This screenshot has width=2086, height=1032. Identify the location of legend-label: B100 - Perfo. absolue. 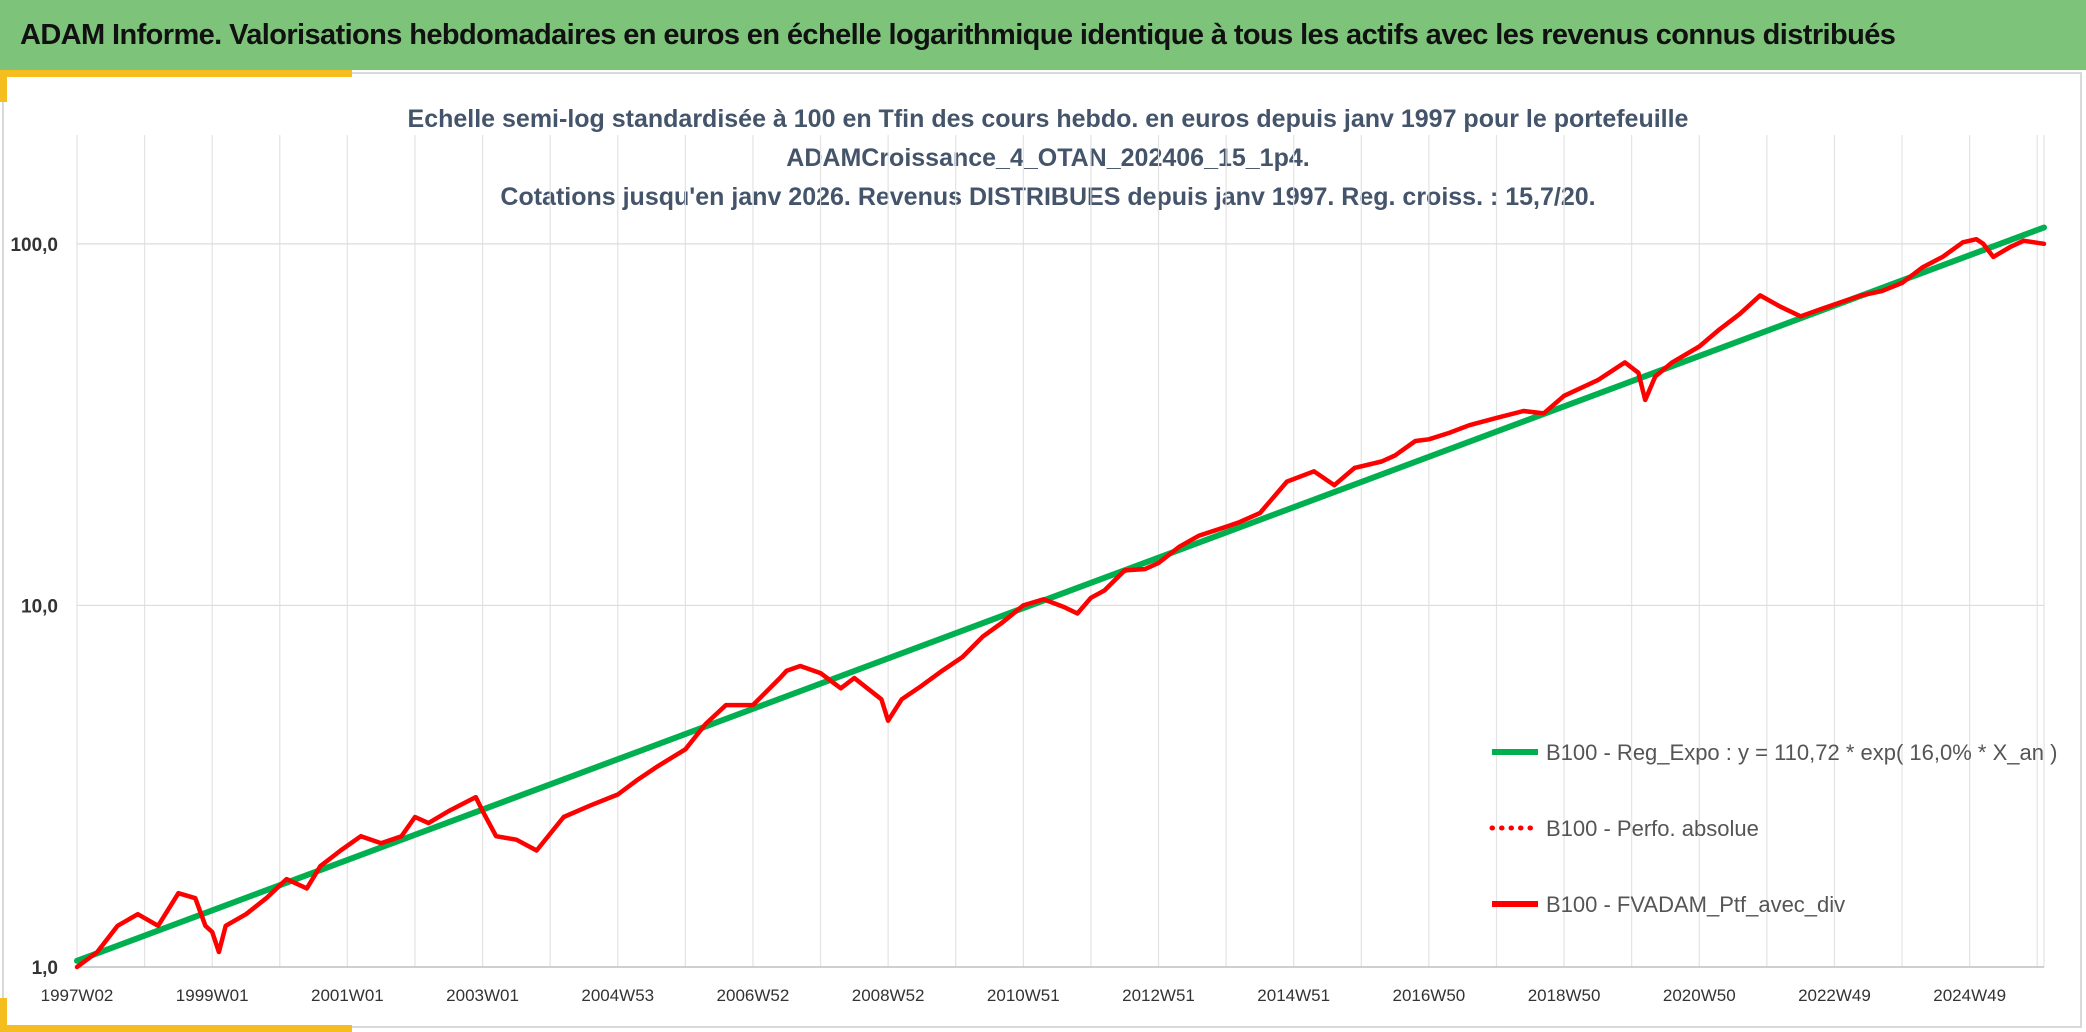
(1652, 828).